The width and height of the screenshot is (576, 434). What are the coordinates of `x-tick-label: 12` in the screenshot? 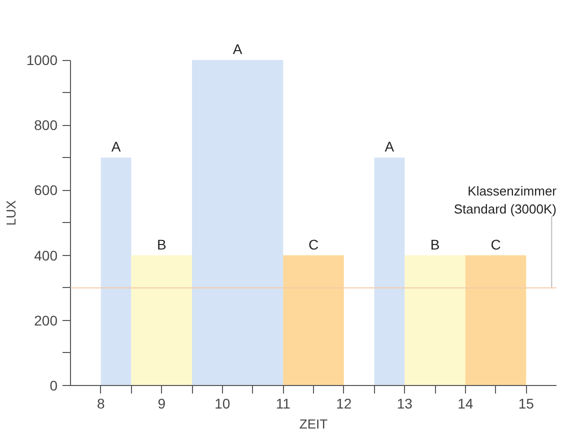 It's located at (344, 404).